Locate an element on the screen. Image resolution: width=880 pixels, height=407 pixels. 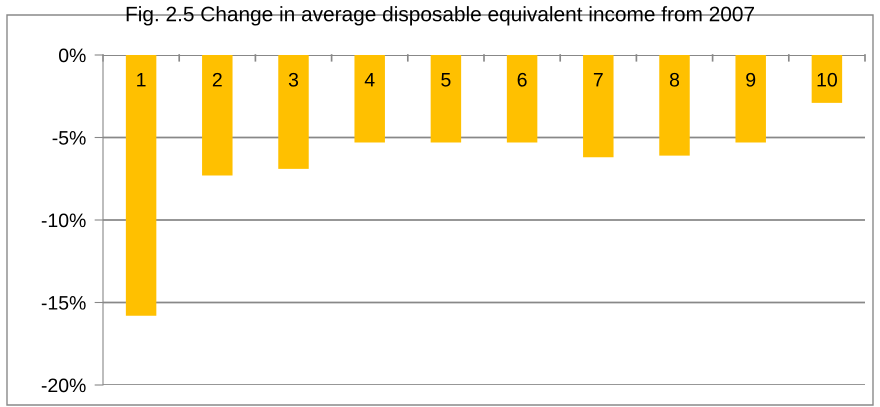
x-tick-label: 2 is located at coordinates (217, 79).